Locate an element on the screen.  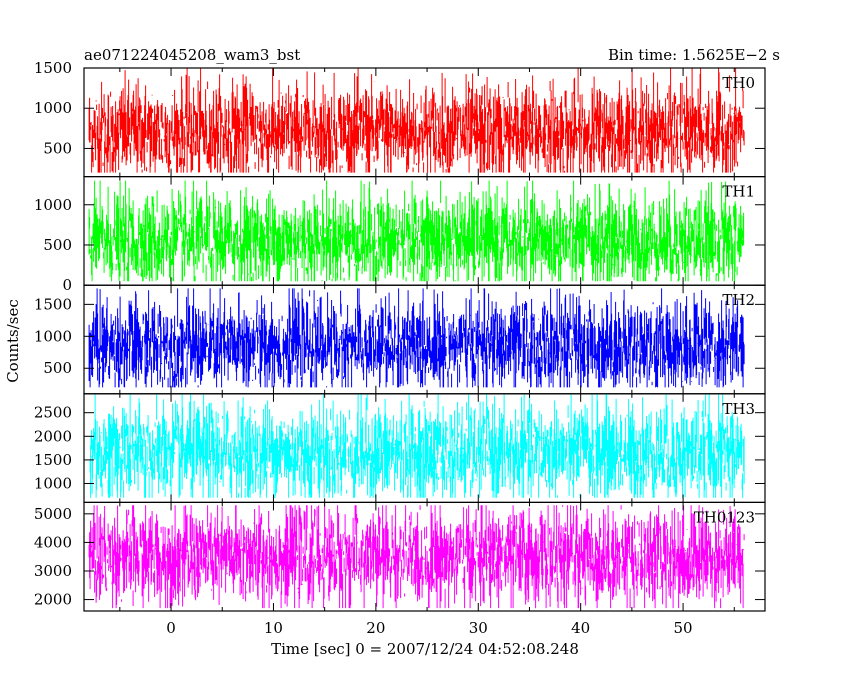
panel-label: TH0 is located at coordinates (738, 83).